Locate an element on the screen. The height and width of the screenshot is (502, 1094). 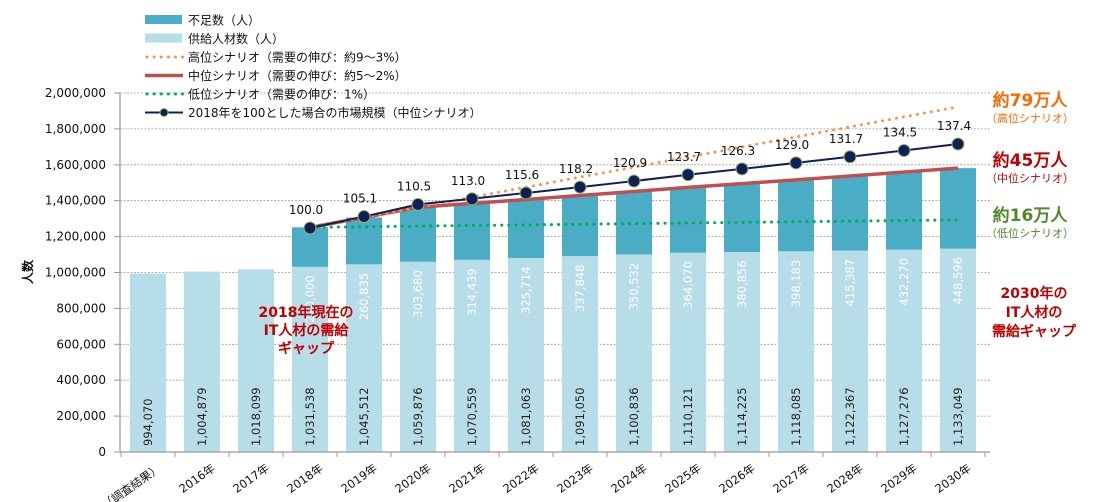
legend-label: 高位シナリオ（需要の伸び：約9～3%） is located at coordinates (297, 57).